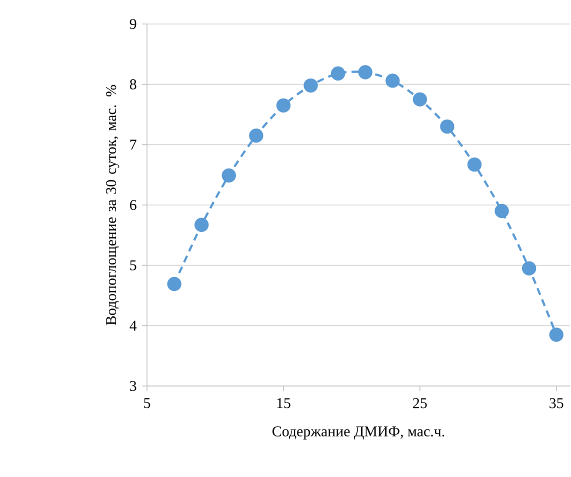  I want to click on y-tick-label: 5, so click(133, 265).